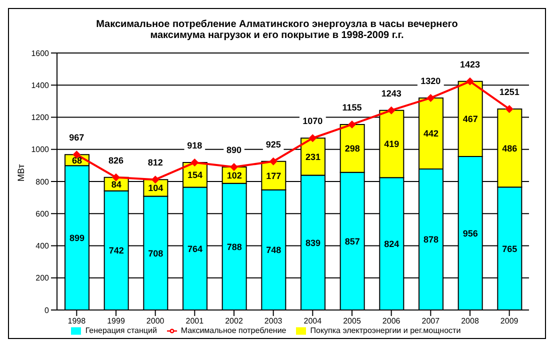 The width and height of the screenshot is (554, 347). I want to click on x-tick-label: 2007, so click(431, 321).